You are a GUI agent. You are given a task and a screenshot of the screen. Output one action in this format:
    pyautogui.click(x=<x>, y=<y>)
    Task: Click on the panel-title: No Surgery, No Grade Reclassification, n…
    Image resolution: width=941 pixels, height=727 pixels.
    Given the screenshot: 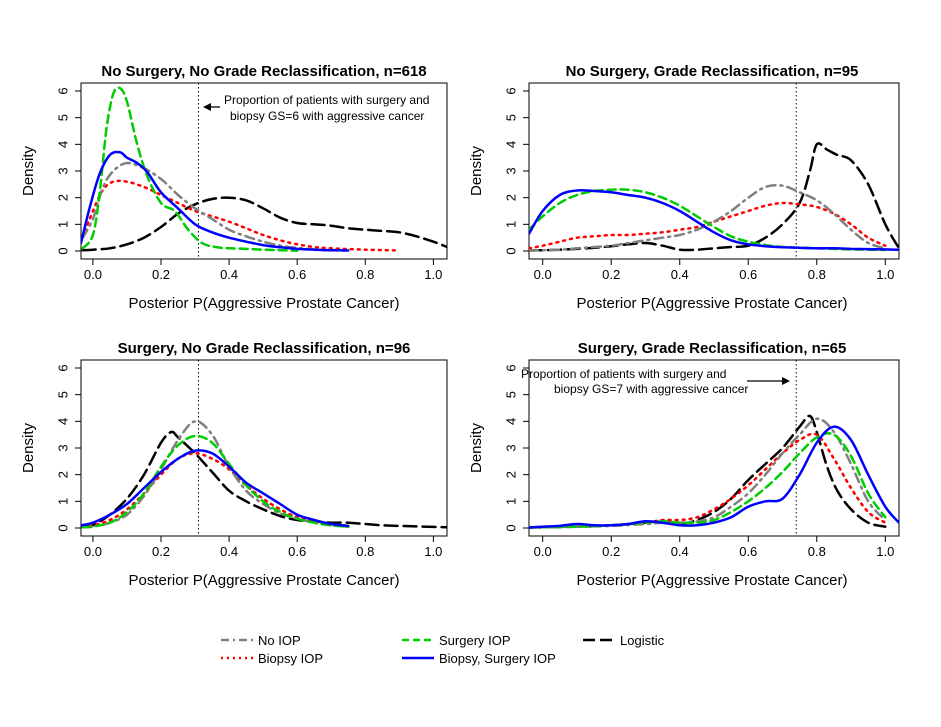 What is the action you would take?
    pyautogui.click(x=263, y=71)
    